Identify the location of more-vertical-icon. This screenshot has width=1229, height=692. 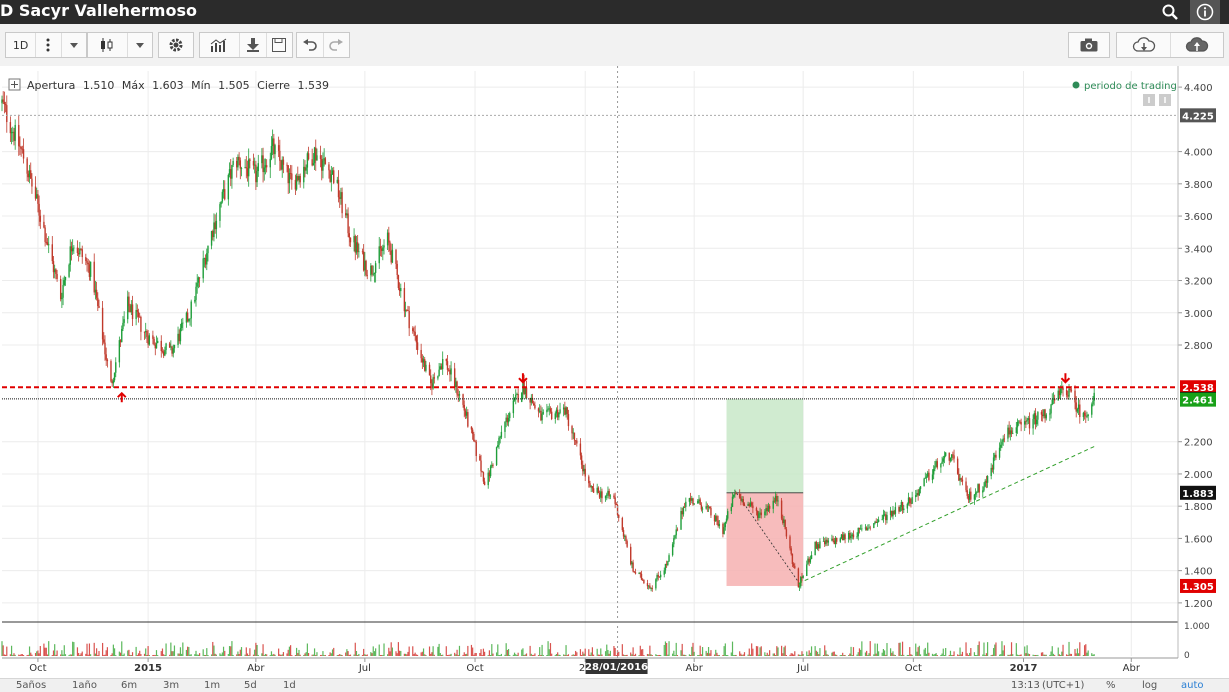
(49, 45).